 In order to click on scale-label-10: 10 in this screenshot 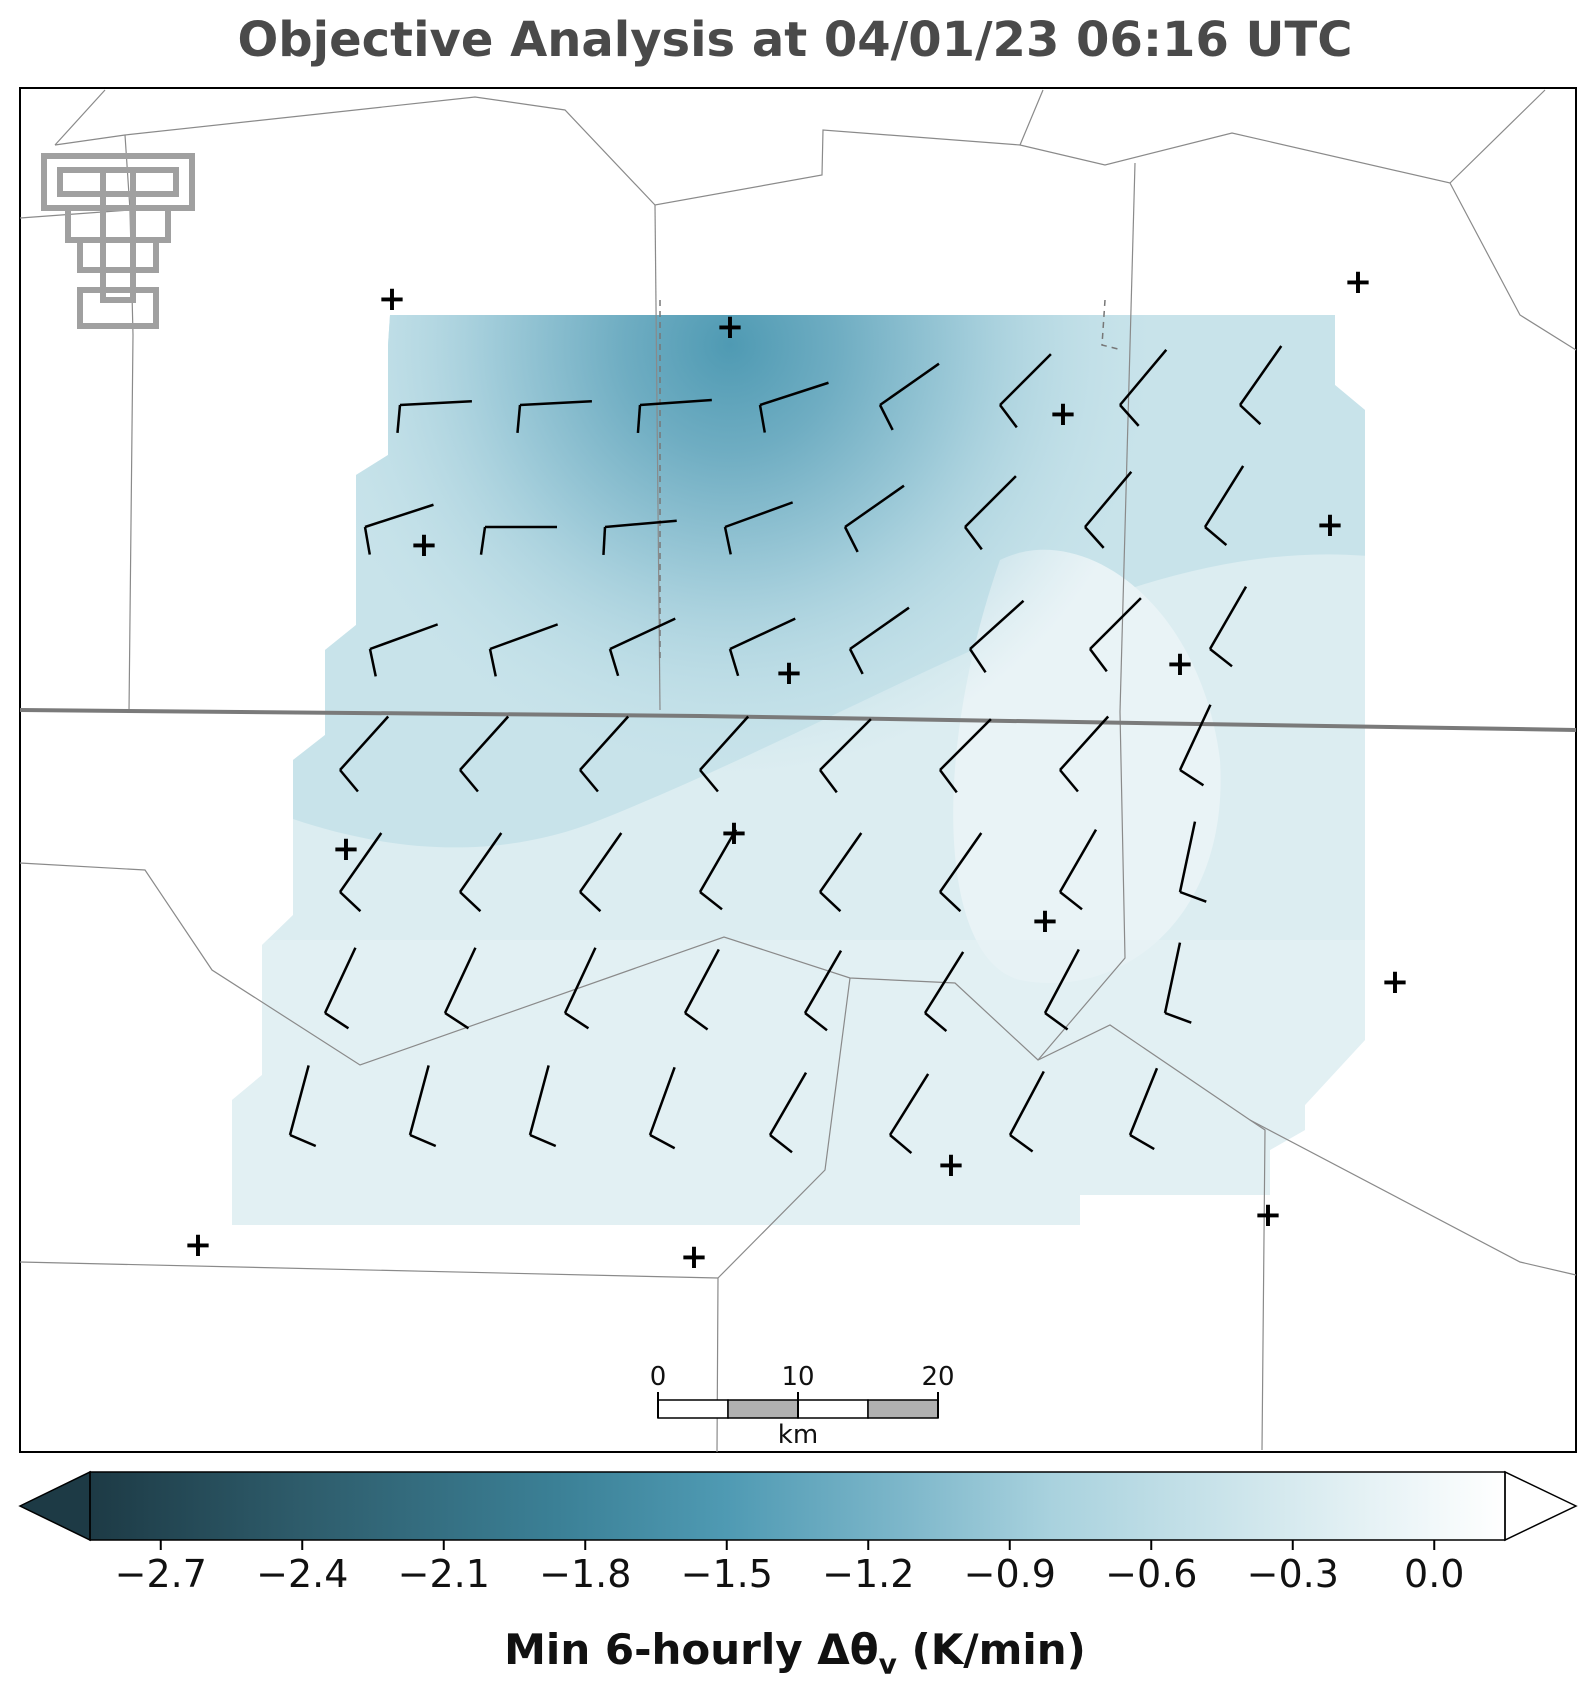, I will do `click(798, 1377)`.